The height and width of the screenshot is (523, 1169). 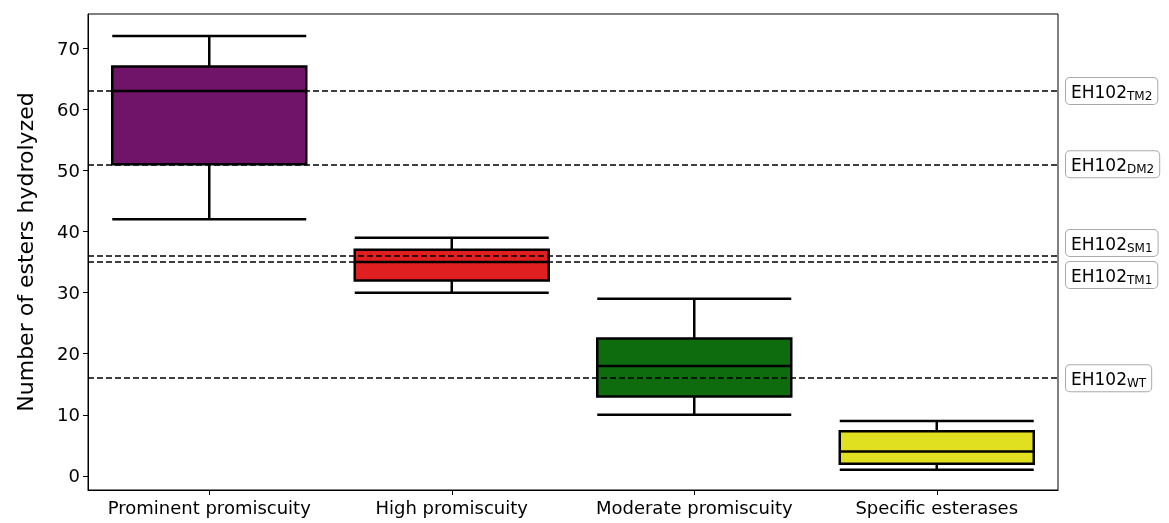 What do you see at coordinates (74, 476) in the screenshot?
I see `y-tick-label: 0` at bounding box center [74, 476].